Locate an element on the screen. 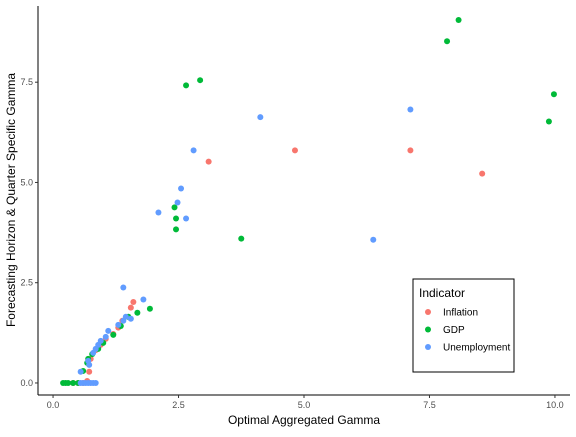 Image resolution: width=576 pixels, height=437 pixels. y-tick-label: 7.5 is located at coordinates (26, 82).